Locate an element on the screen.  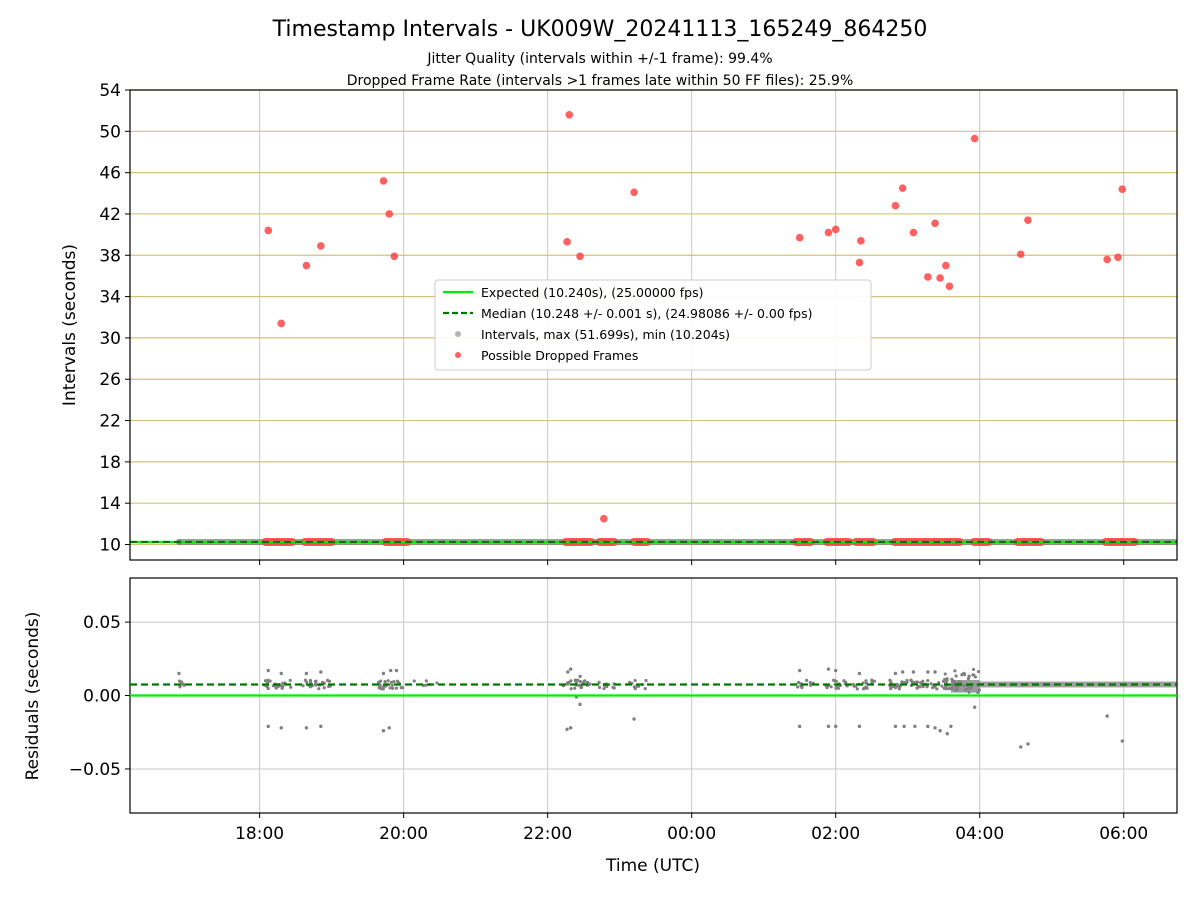
residuals-x-ticks: 18:00 20:00 22:00 00:00 02:00 04:00 06:00 is located at coordinates (691, 828).